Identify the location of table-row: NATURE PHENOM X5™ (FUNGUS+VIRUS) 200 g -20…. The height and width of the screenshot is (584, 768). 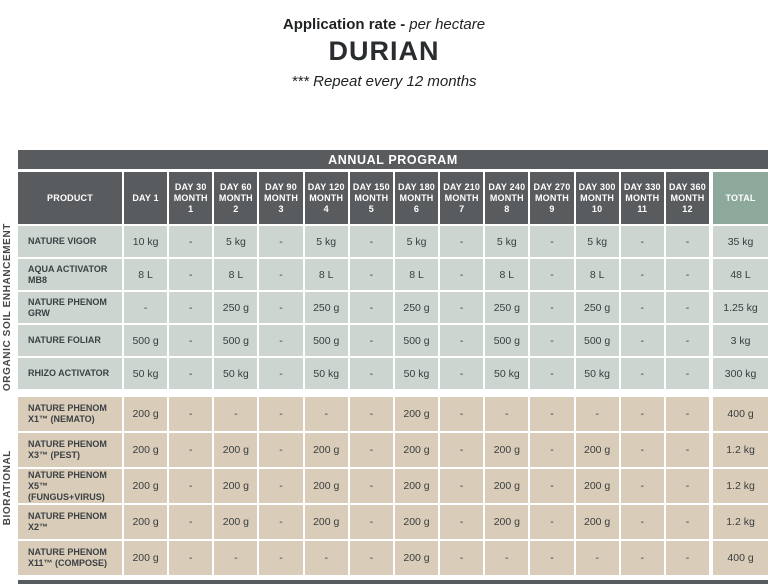
(393, 486).